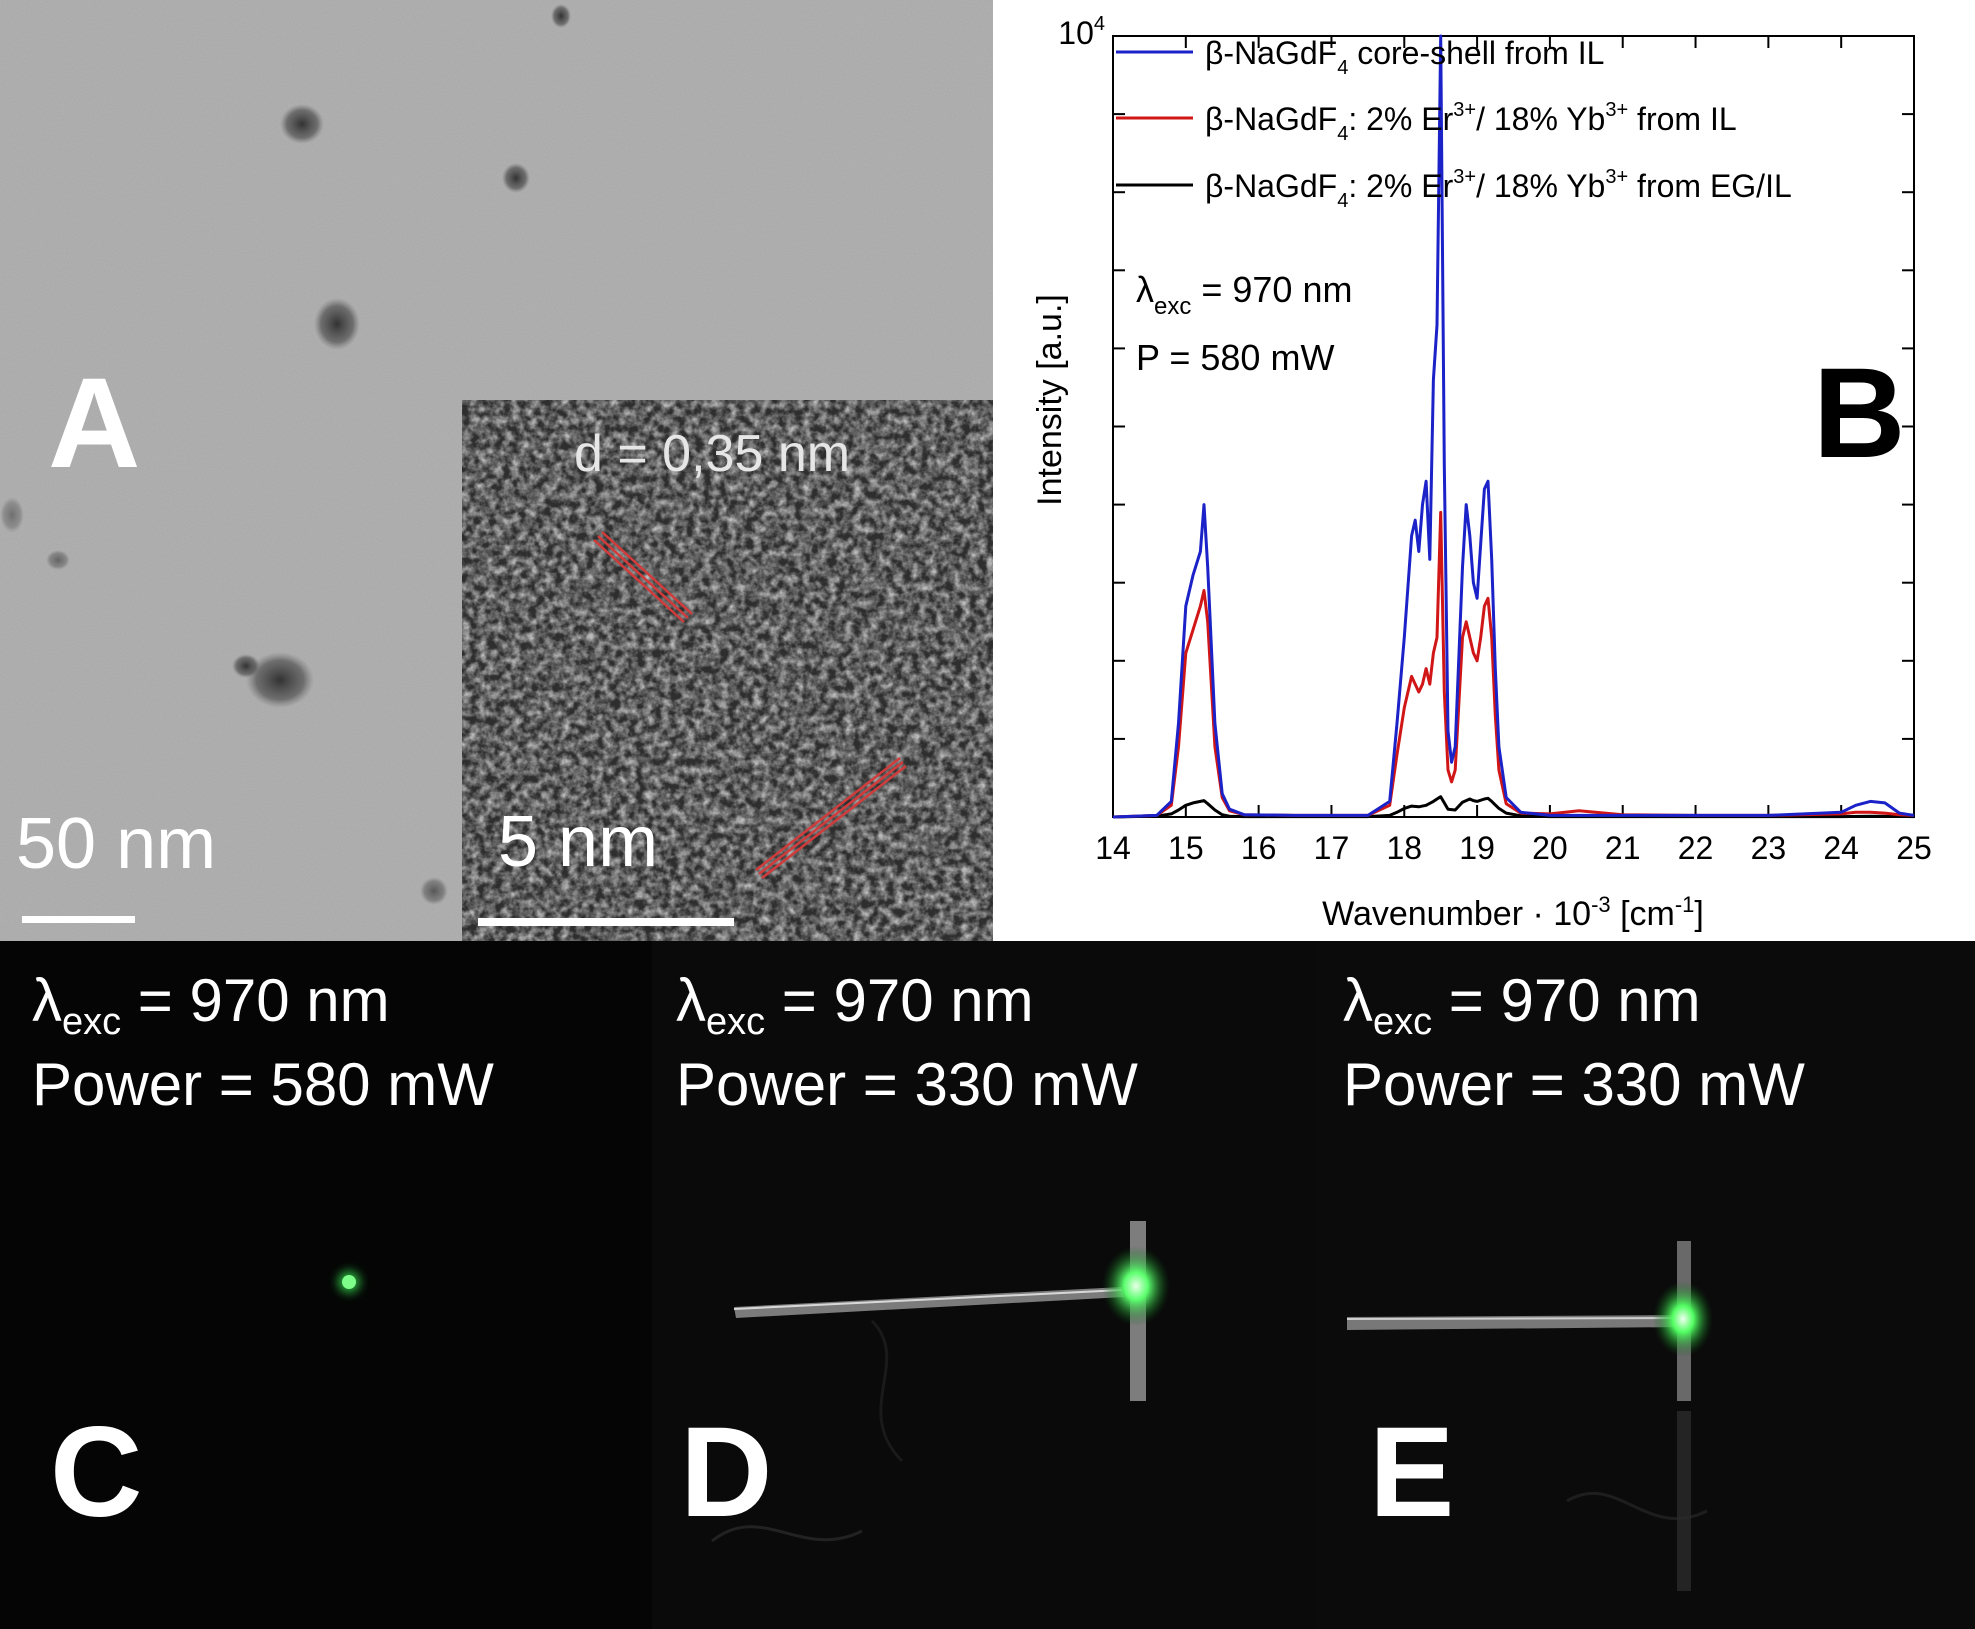 The width and height of the screenshot is (1975, 1629). I want to click on x-tick-label: 15, so click(1186, 848).